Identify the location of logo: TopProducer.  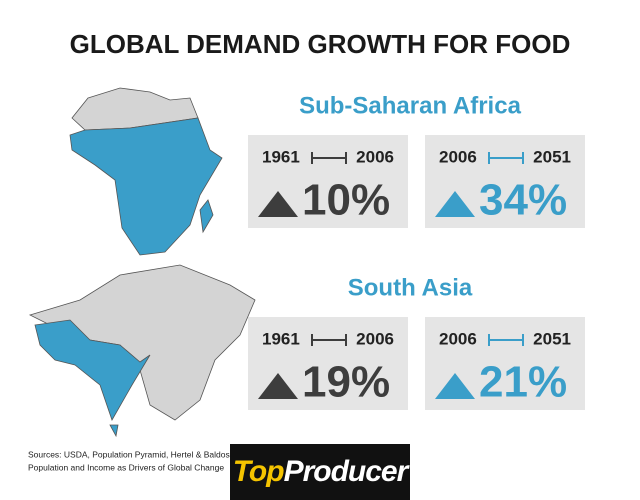
(322, 471).